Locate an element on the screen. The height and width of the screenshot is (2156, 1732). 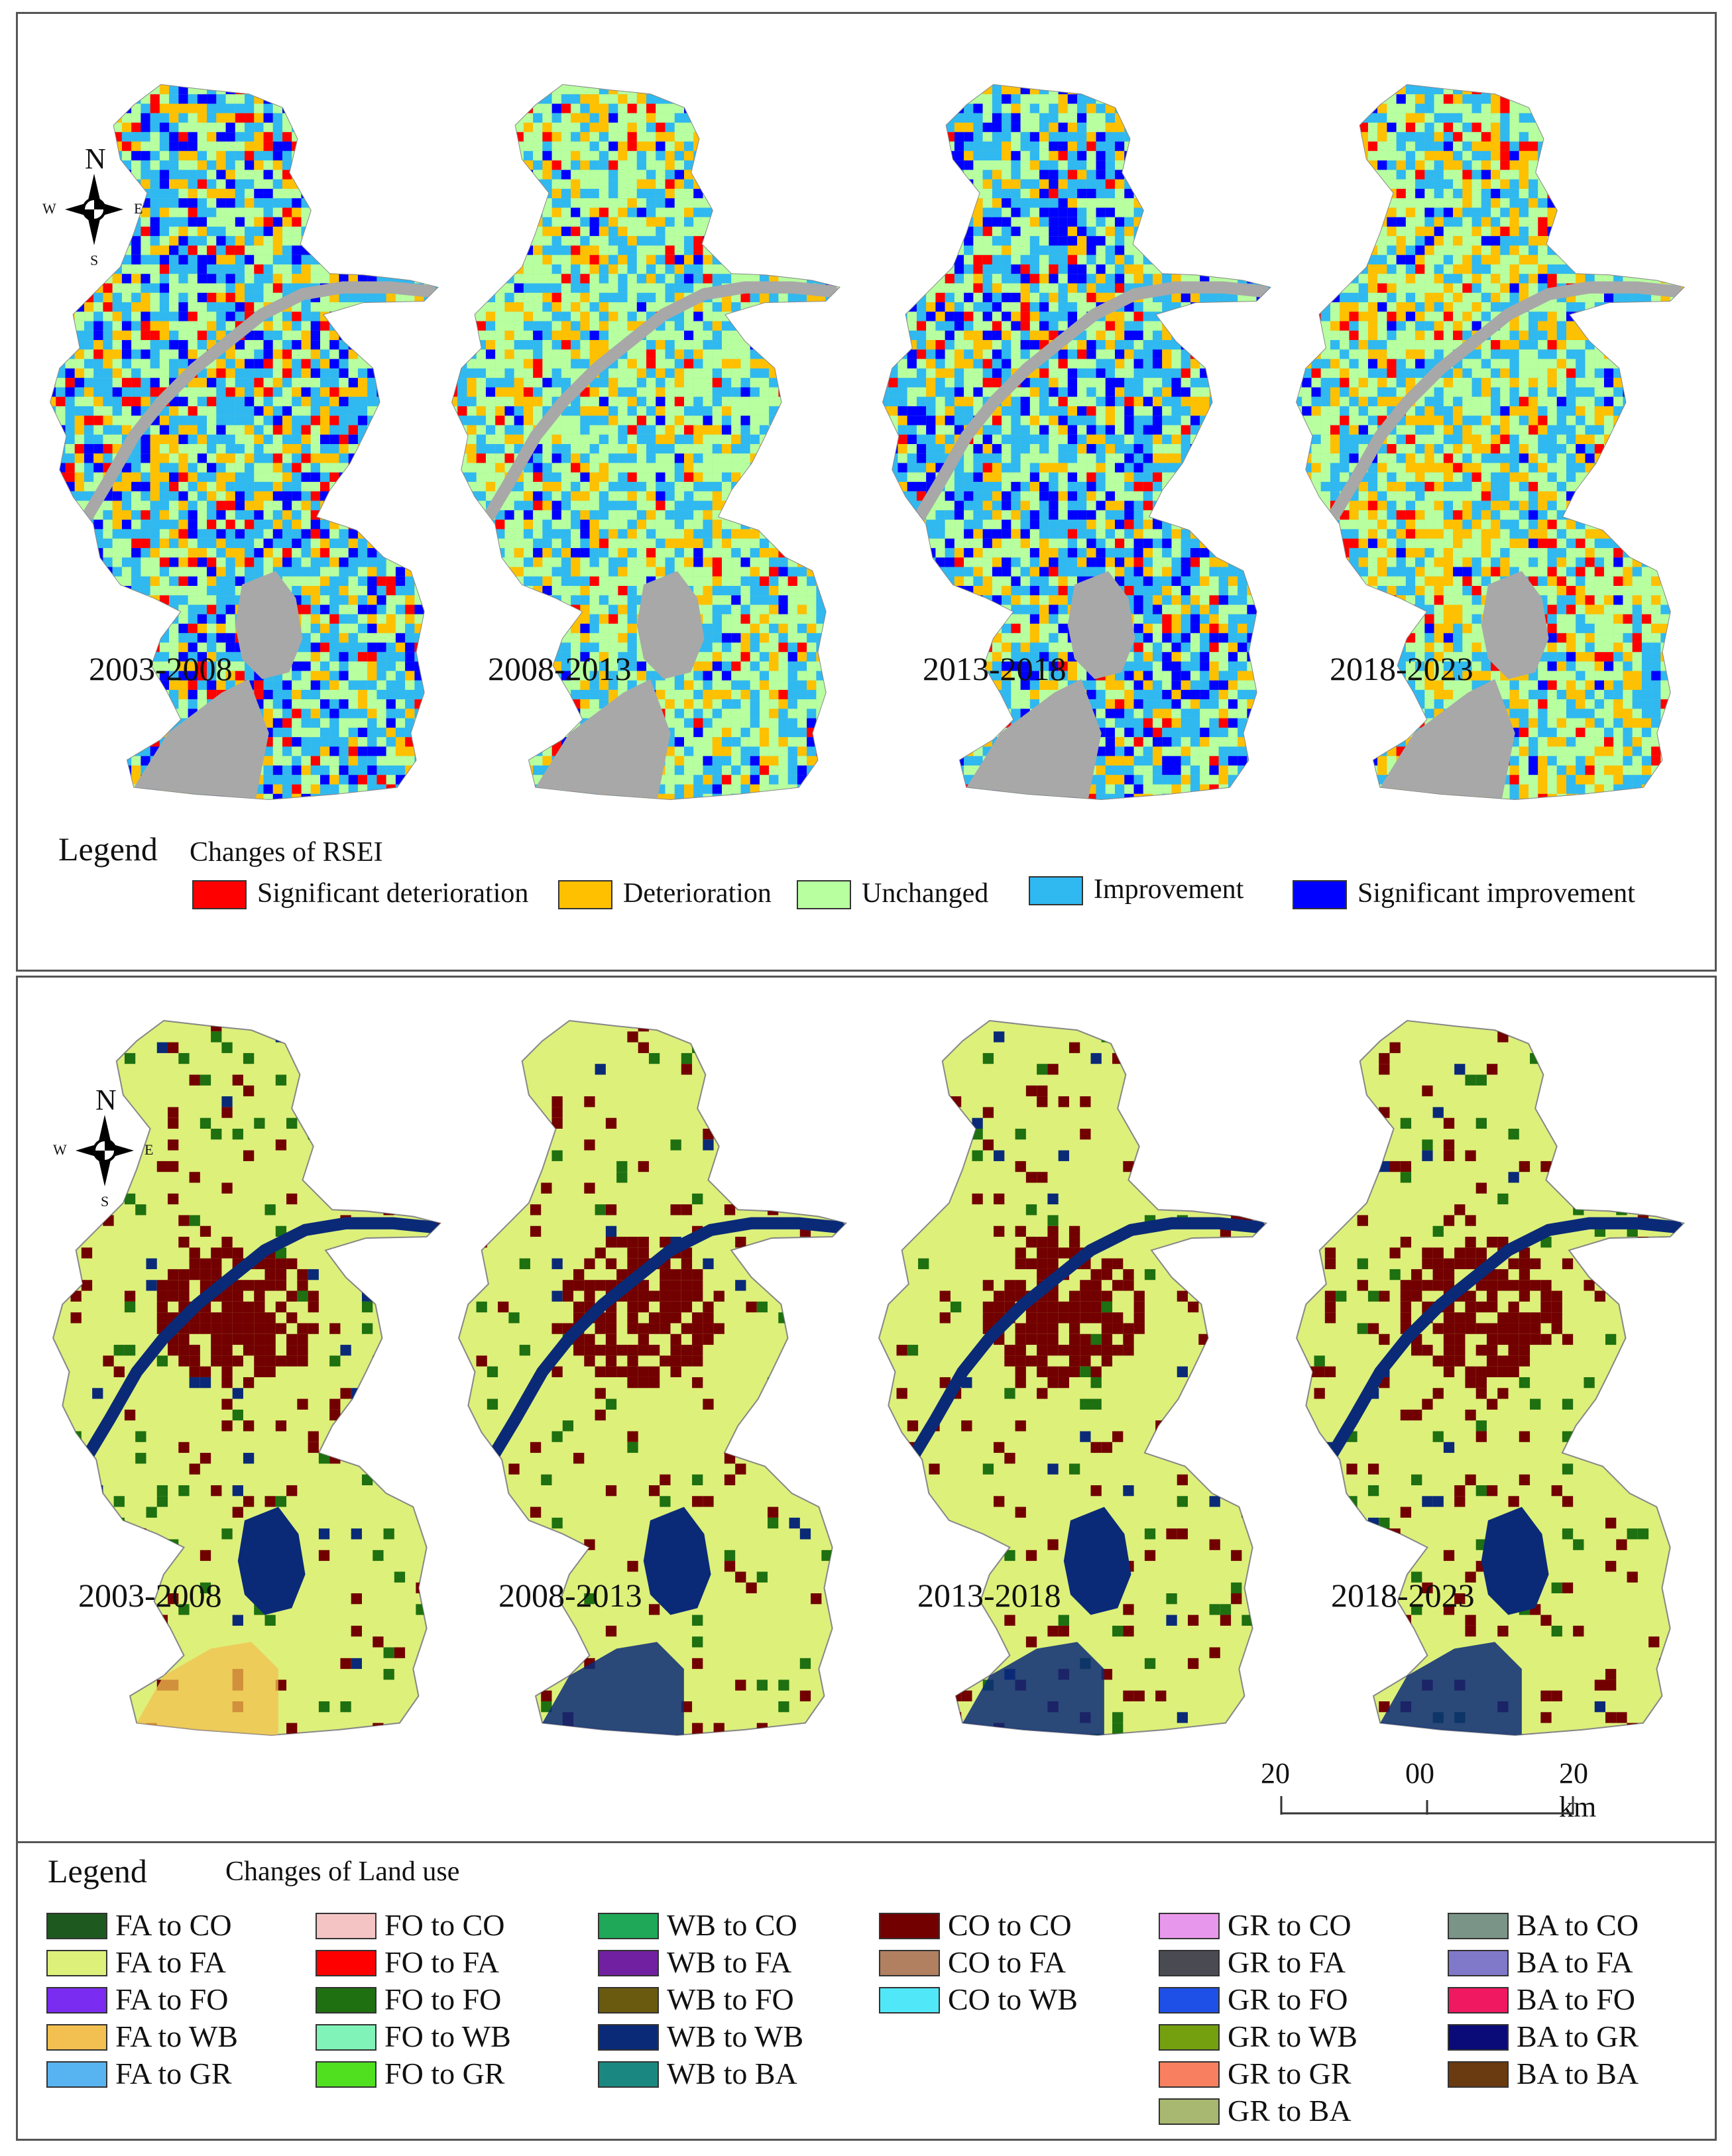
scale-bar: 20 00 20 km is located at coordinates (1427, 1796).